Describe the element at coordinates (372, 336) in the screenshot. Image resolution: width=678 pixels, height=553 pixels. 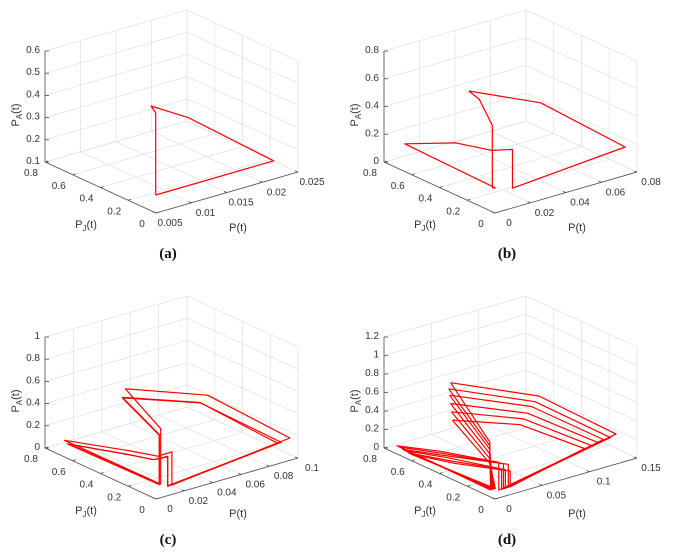
I see `z-tick-label: 1.2` at that location.